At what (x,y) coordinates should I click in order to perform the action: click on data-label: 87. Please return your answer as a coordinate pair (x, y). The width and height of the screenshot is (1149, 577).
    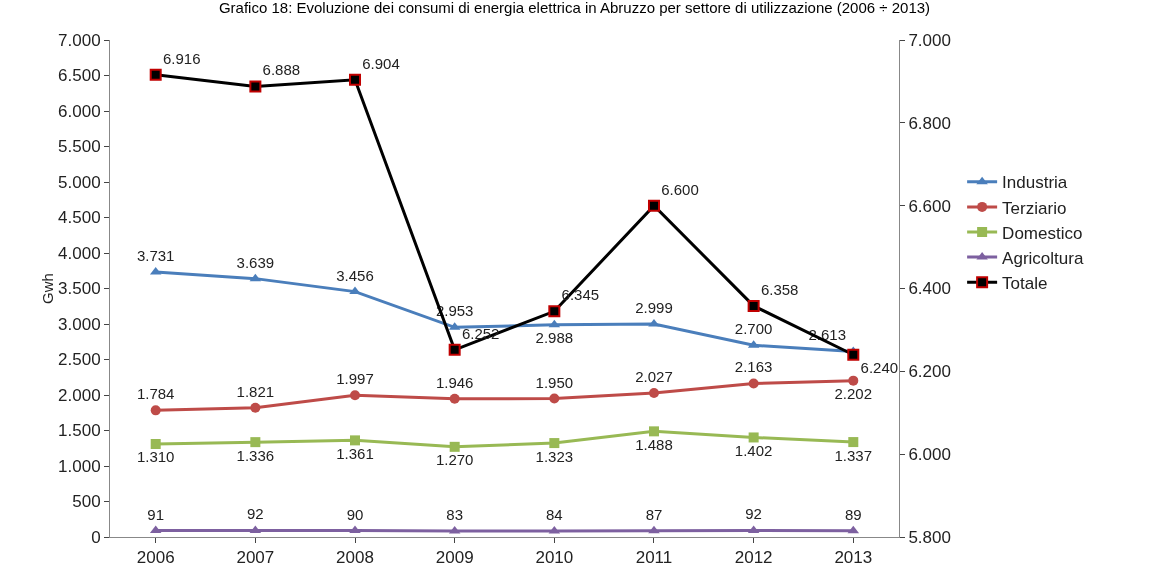
    Looking at the image, I should click on (654, 514).